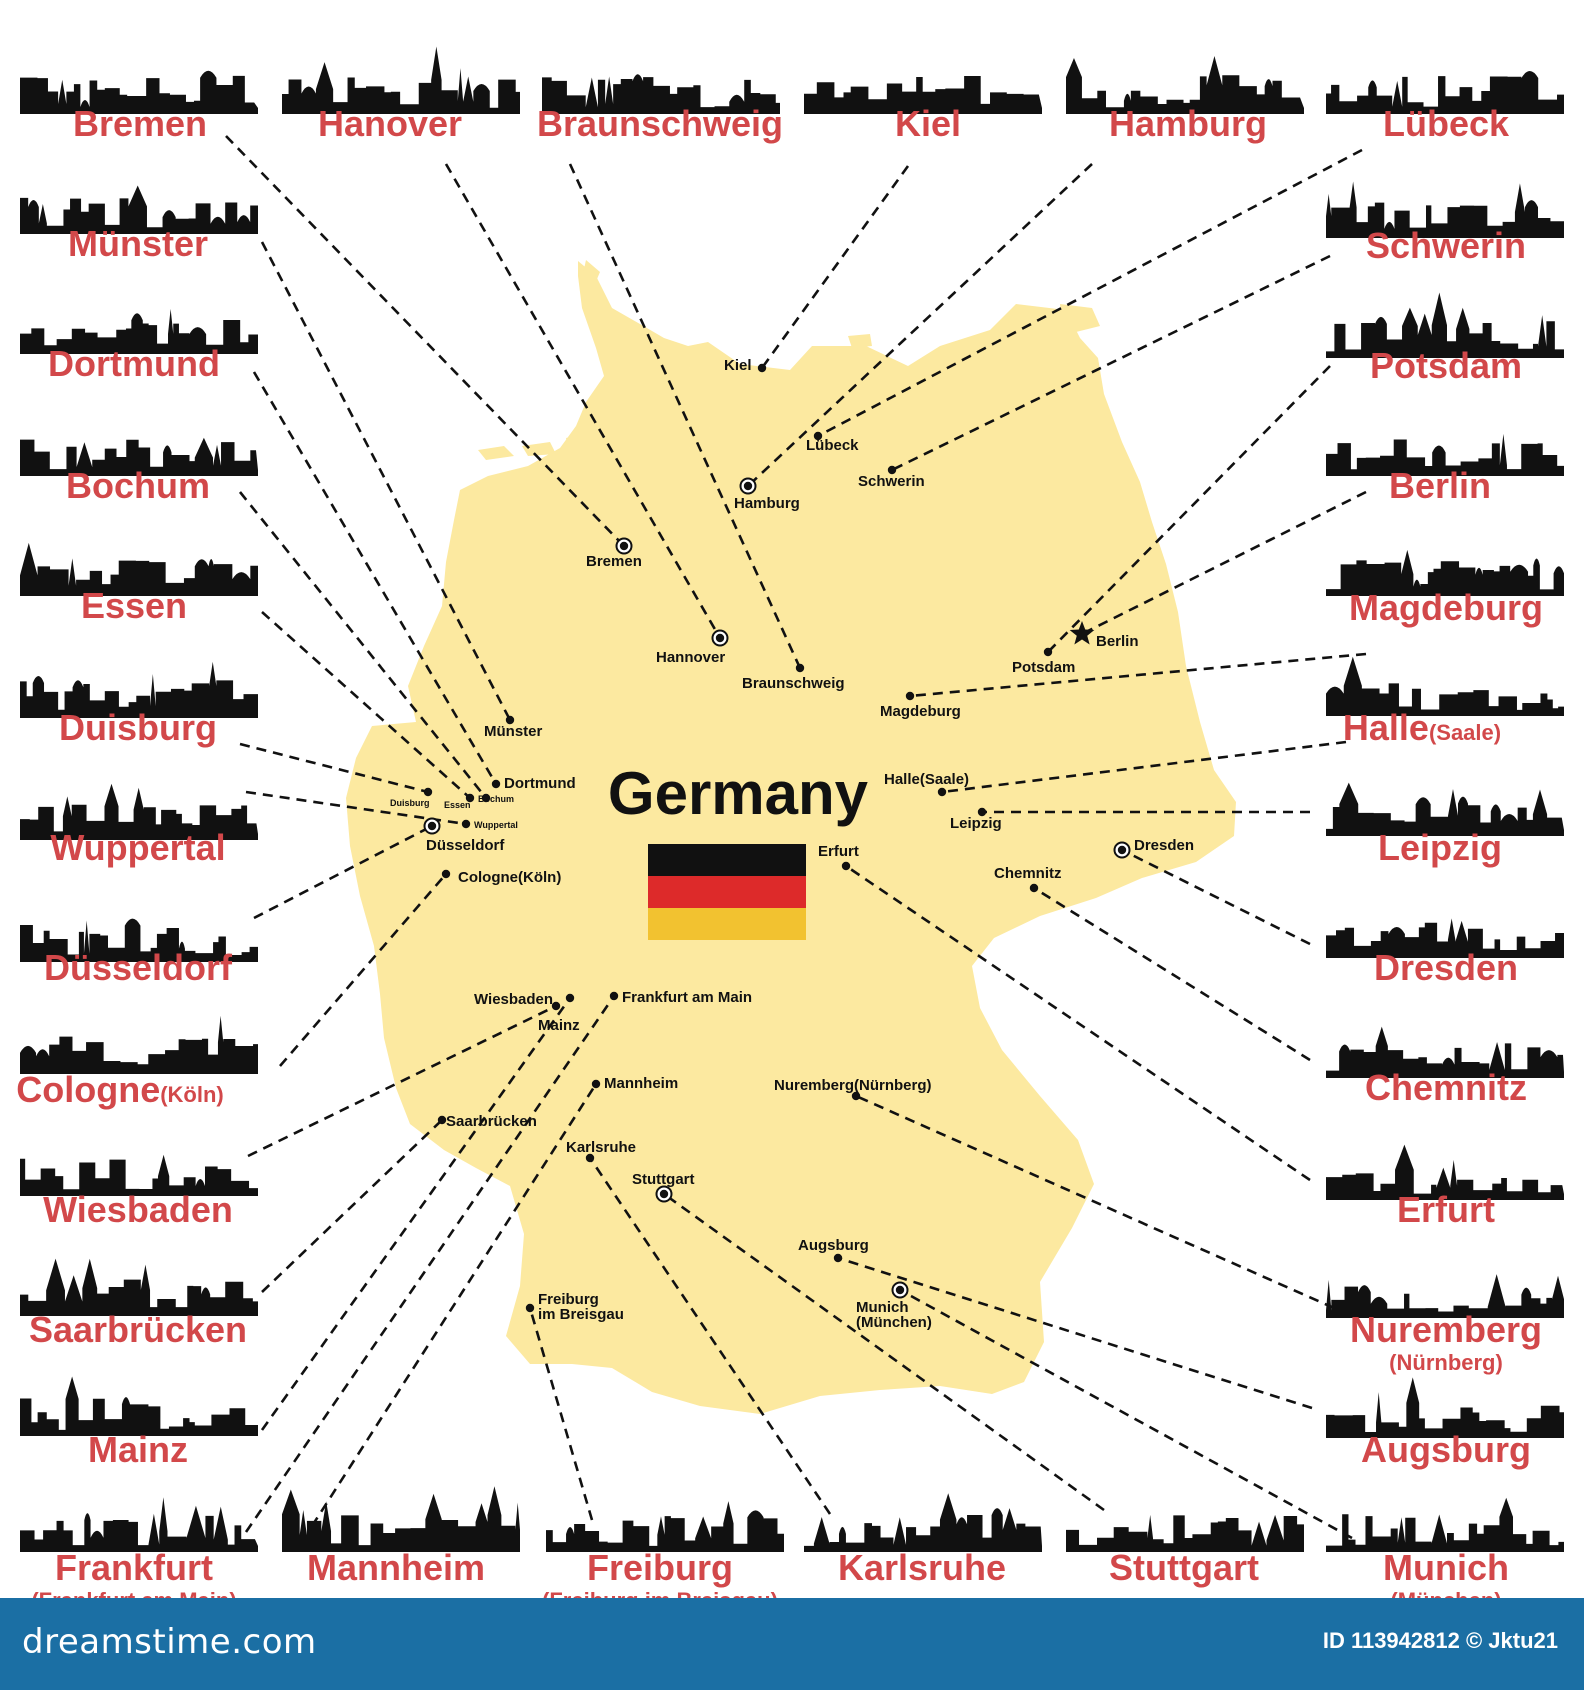 This screenshot has width=1584, height=1690. What do you see at coordinates (614, 561) in the screenshot?
I see `map-label-bremen: Bremen` at bounding box center [614, 561].